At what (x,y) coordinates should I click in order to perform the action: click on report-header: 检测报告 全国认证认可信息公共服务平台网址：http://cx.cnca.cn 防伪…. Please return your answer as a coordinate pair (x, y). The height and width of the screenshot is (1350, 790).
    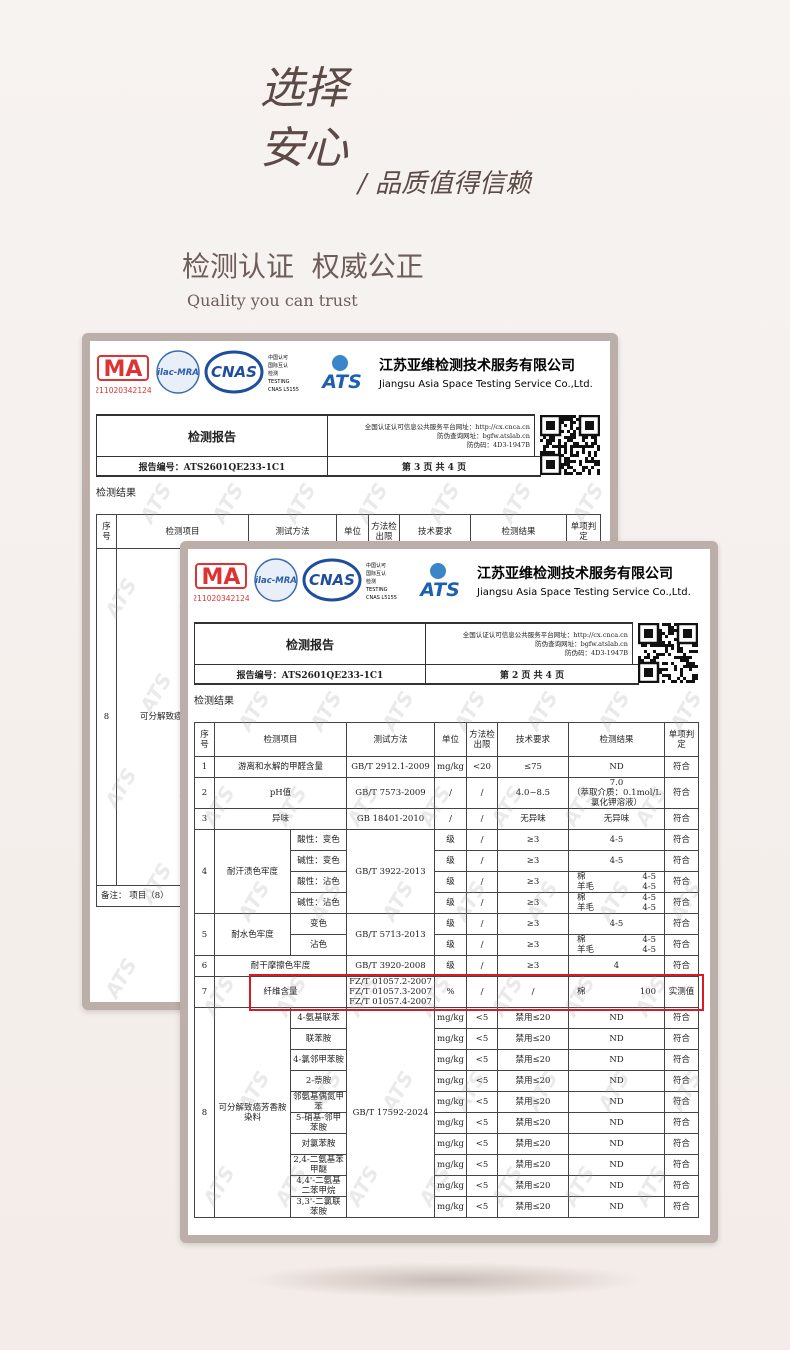
    Looking at the image, I should click on (449, 654).